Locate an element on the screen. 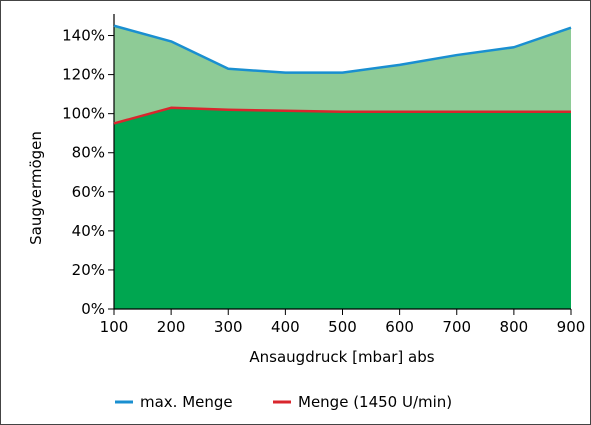 Image resolution: width=591 pixels, height=425 pixels. x-tick-label: 900 is located at coordinates (571, 327).